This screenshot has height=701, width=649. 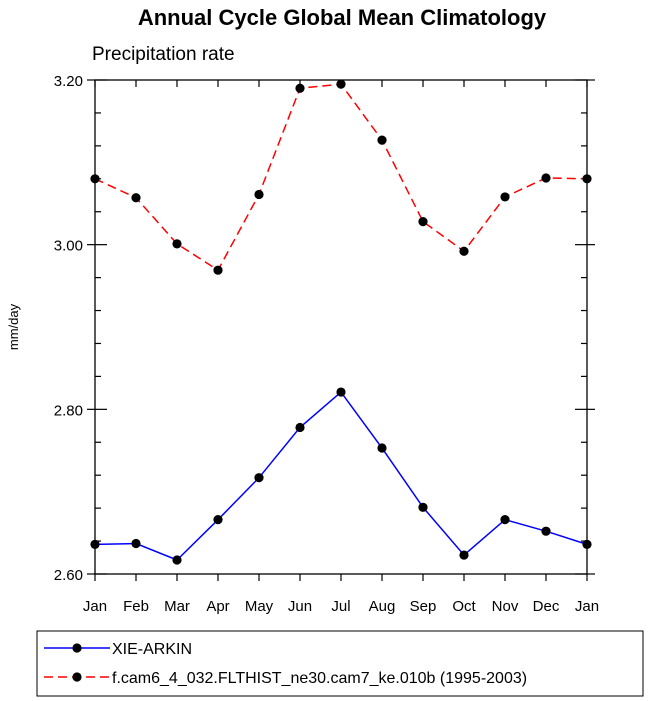 What do you see at coordinates (68, 328) in the screenshot?
I see `y-tick-labels: 2.60 2.80 3.00 3.20` at bounding box center [68, 328].